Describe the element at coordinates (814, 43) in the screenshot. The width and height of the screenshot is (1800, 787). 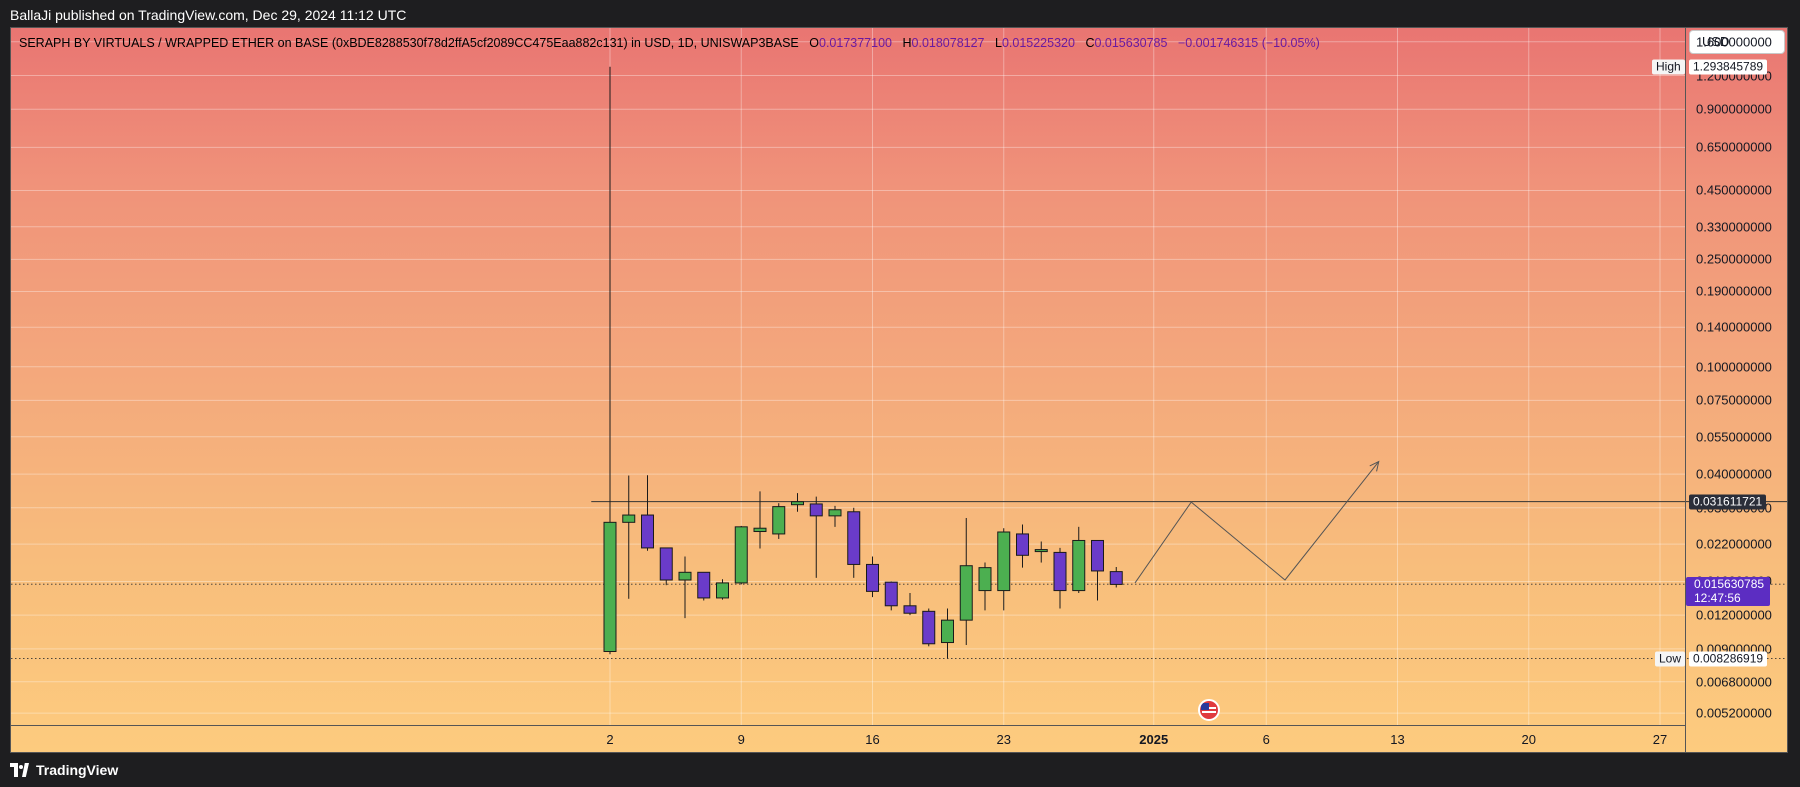
I see `open-label: O` at that location.